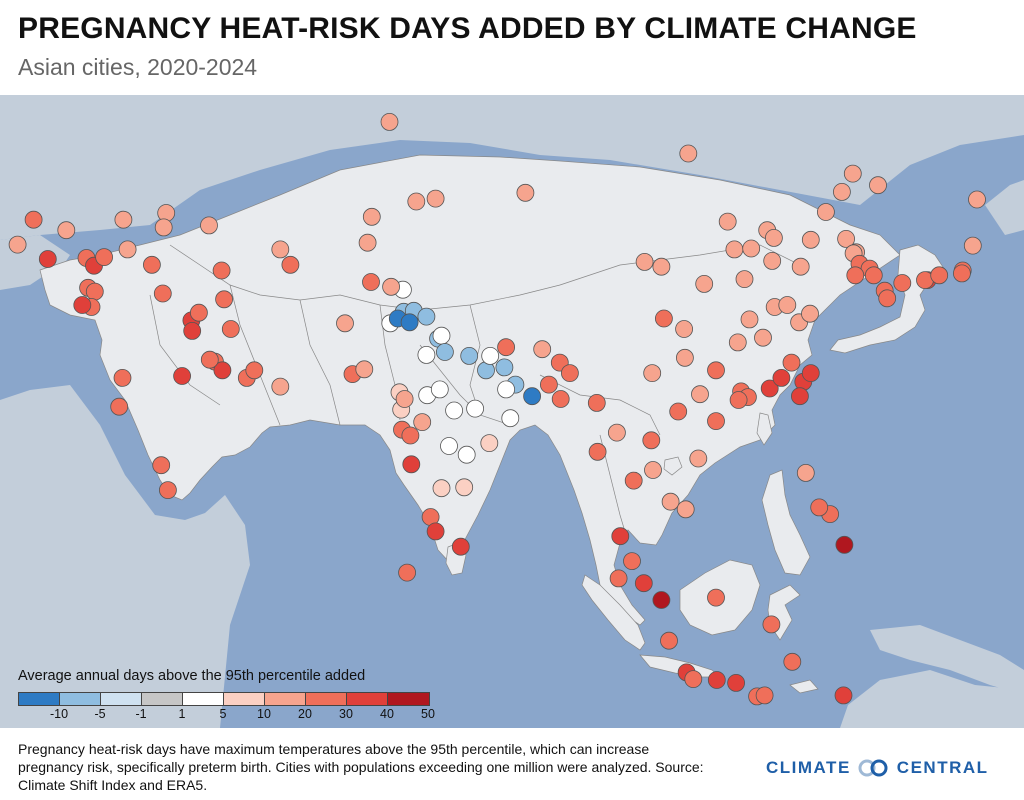 The image size is (1024, 800). Describe the element at coordinates (387, 714) in the screenshot. I see `legend-tick-label: 40` at that location.